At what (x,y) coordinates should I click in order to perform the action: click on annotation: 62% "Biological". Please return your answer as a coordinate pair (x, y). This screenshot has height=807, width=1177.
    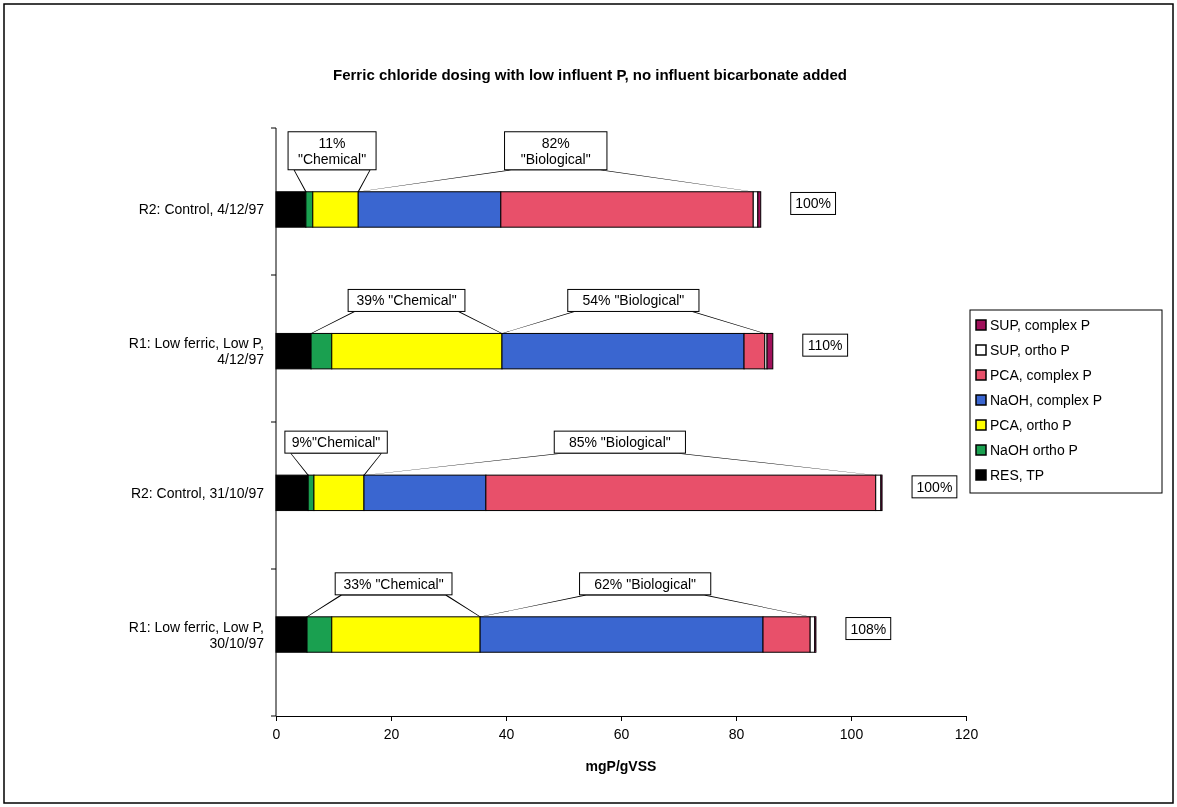
    Looking at the image, I should click on (645, 583).